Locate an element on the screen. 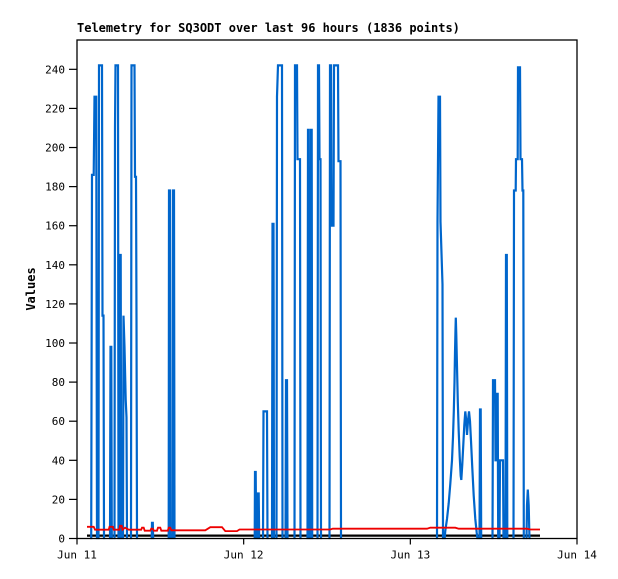 This screenshot has width=618, height=579. x-tick-label: Jun 11 is located at coordinates (77, 555).